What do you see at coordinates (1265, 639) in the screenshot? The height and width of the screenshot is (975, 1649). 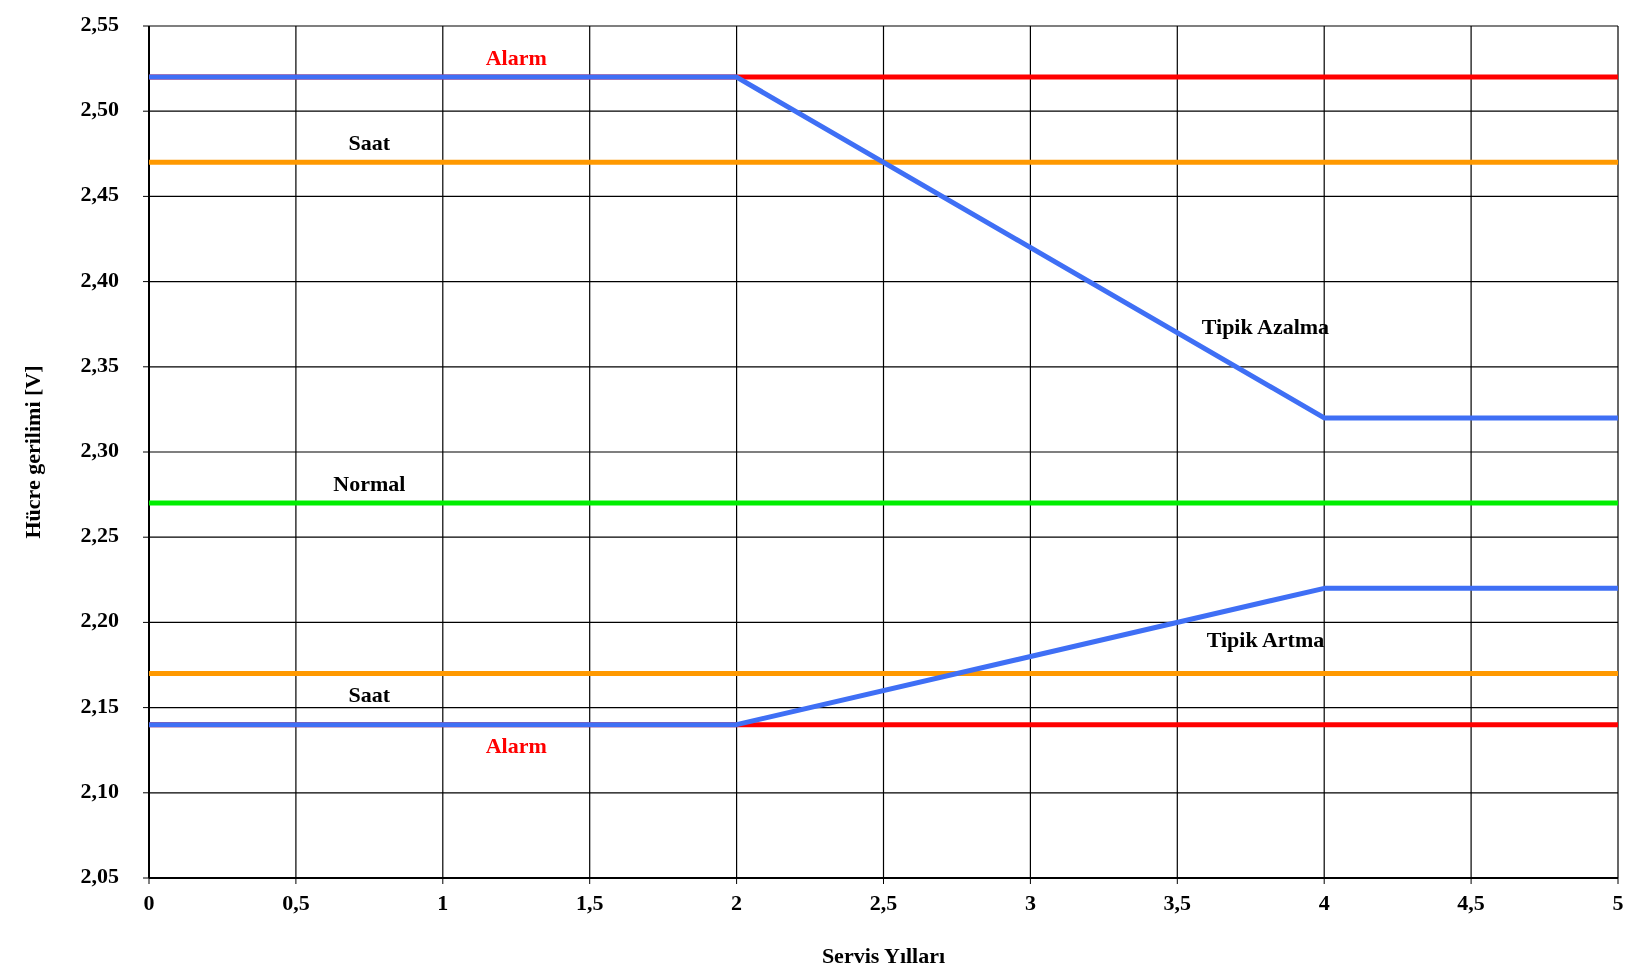 I see `series-label: Tipik Artma` at bounding box center [1265, 639].